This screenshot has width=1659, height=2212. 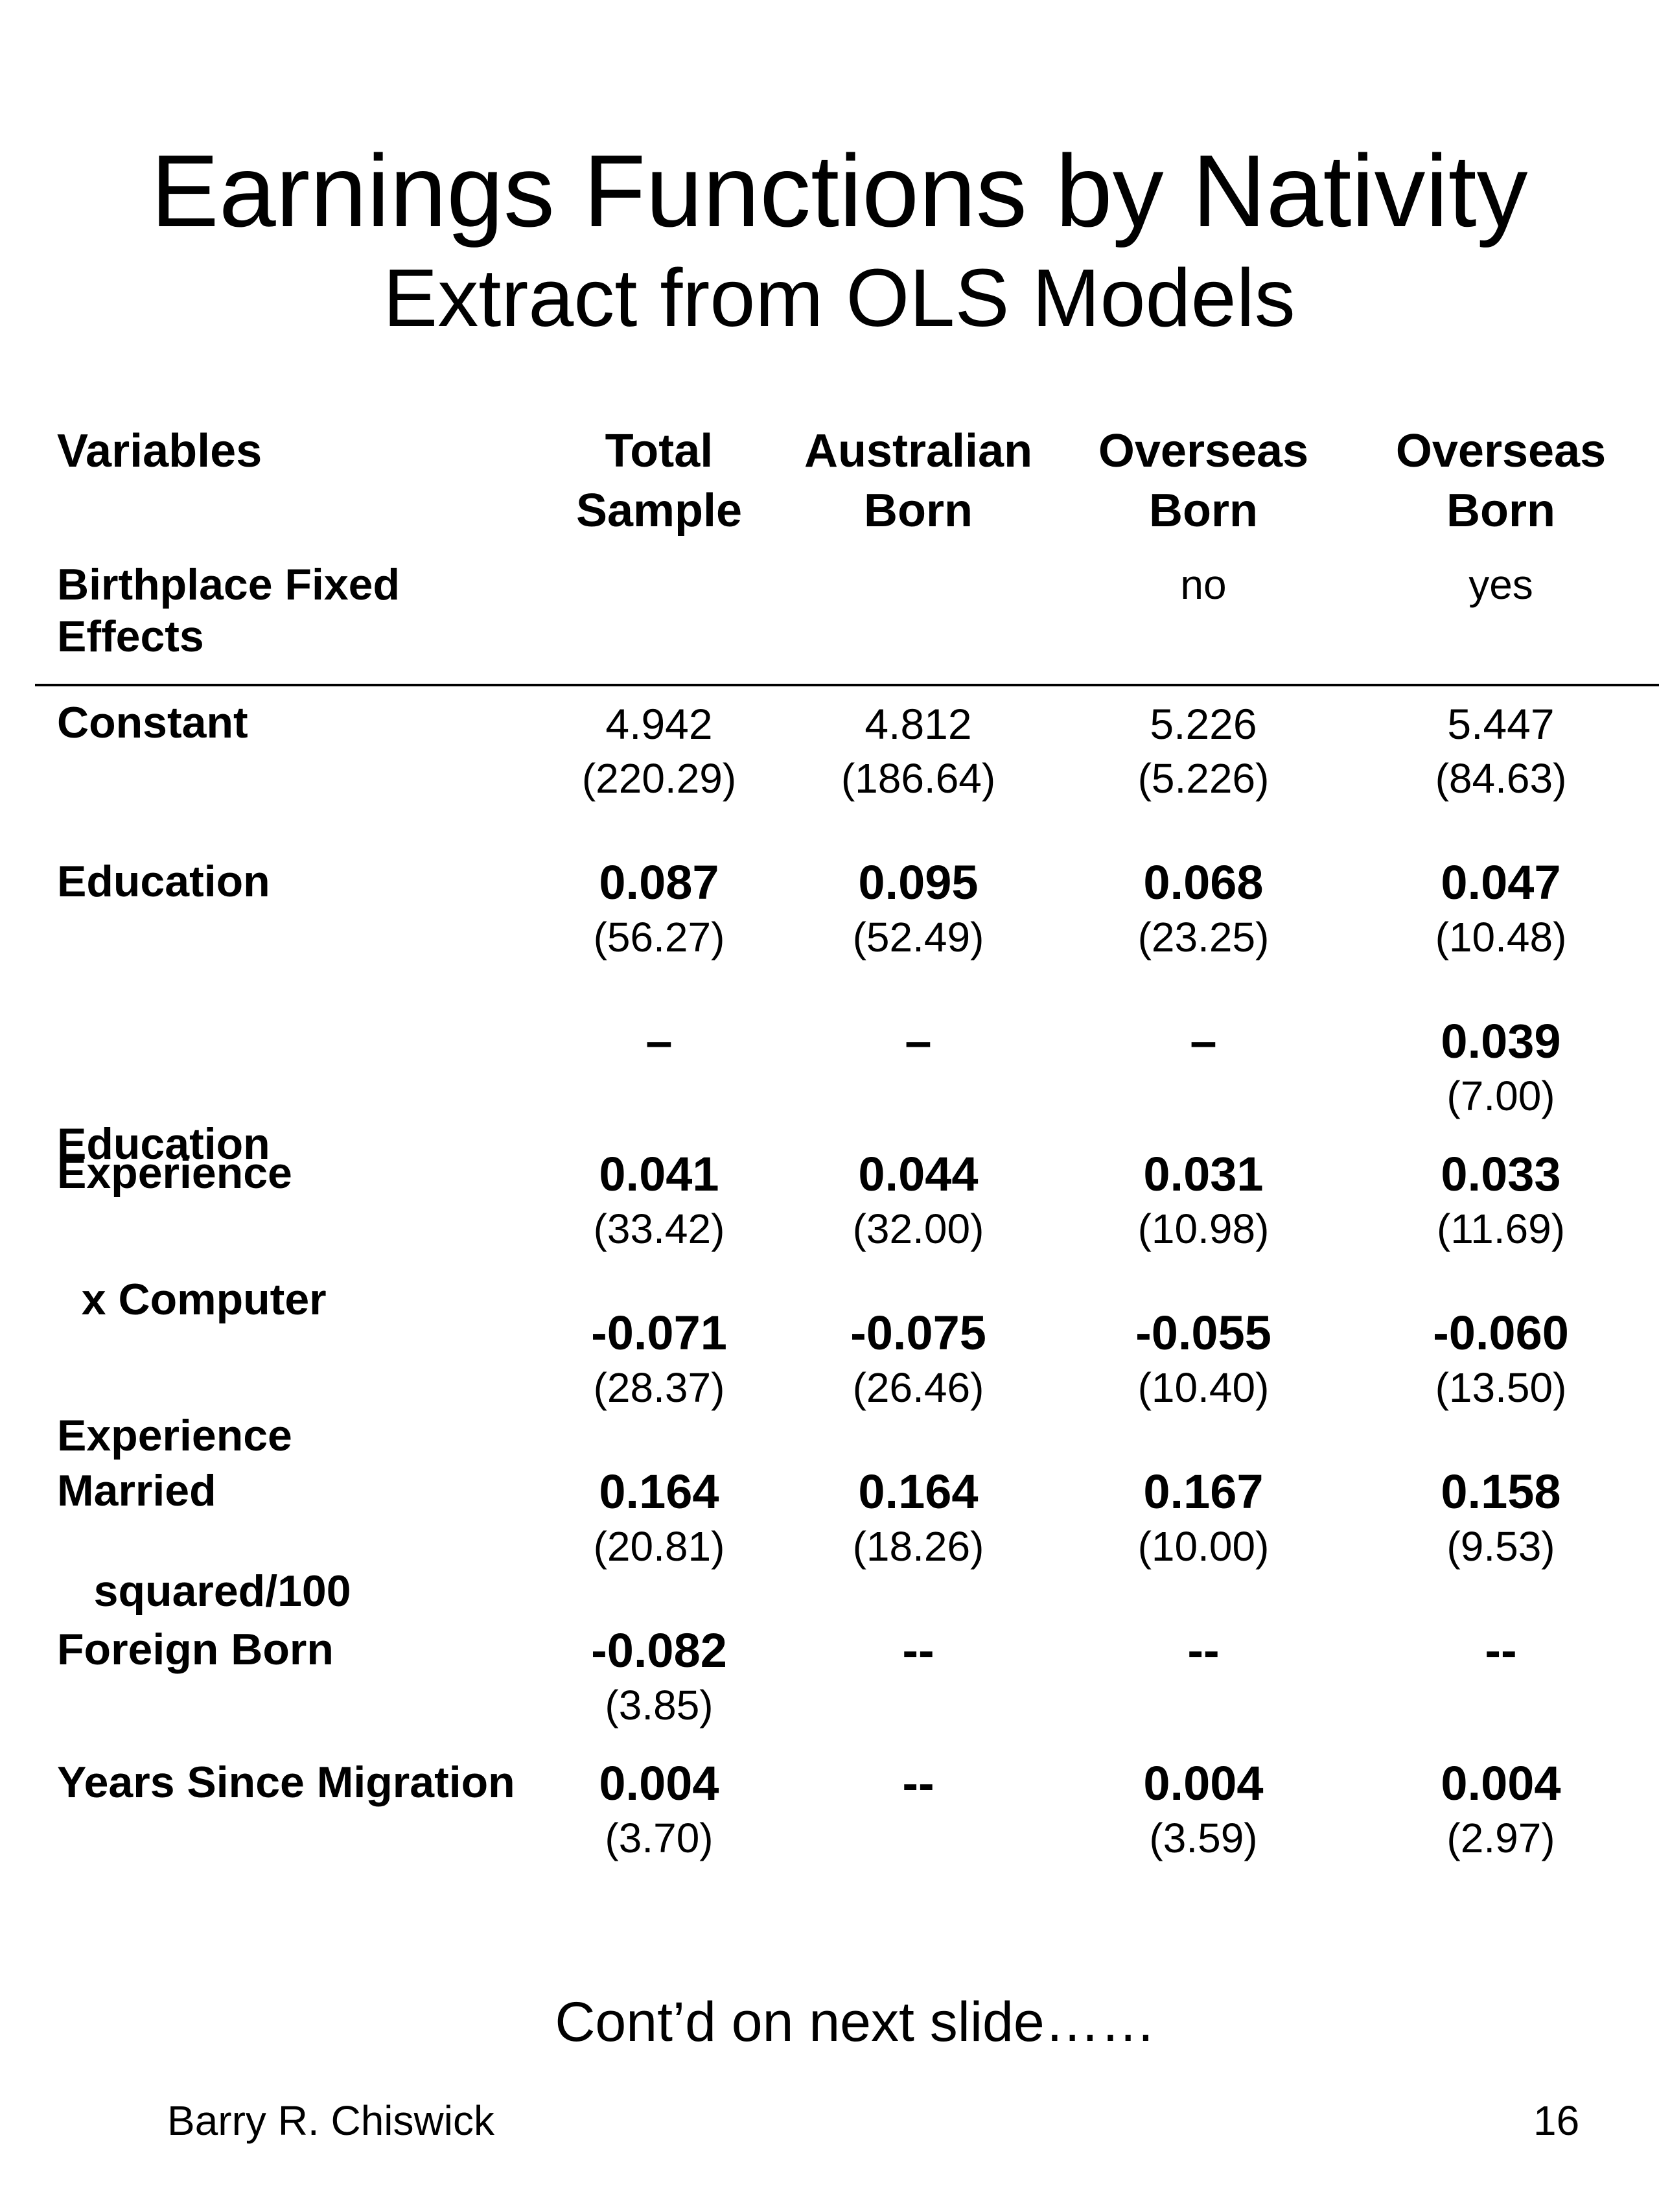 I want to click on coefficient: -0.071, so click(x=659, y=1333).